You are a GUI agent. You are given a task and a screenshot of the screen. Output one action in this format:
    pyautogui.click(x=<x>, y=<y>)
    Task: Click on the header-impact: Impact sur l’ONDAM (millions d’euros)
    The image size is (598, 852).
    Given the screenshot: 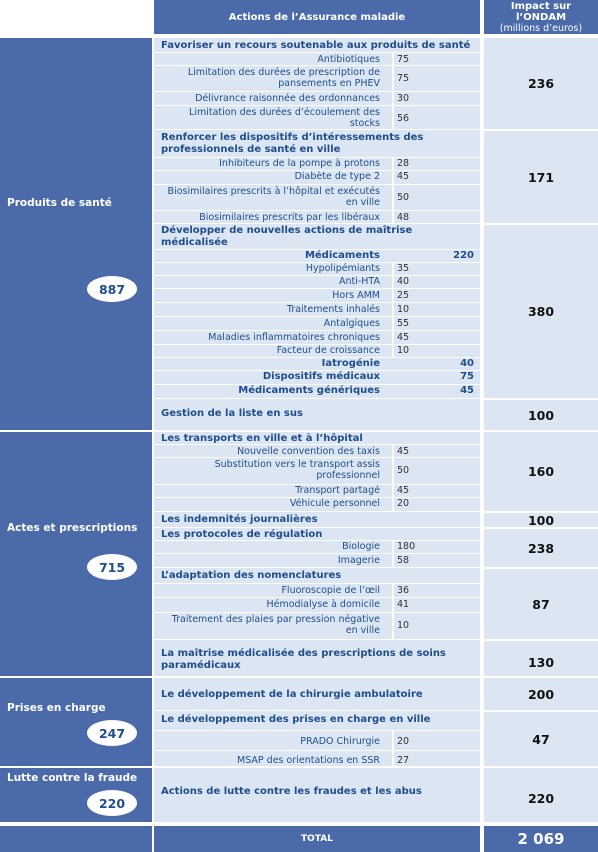 What is the action you would take?
    pyautogui.click(x=541, y=17)
    